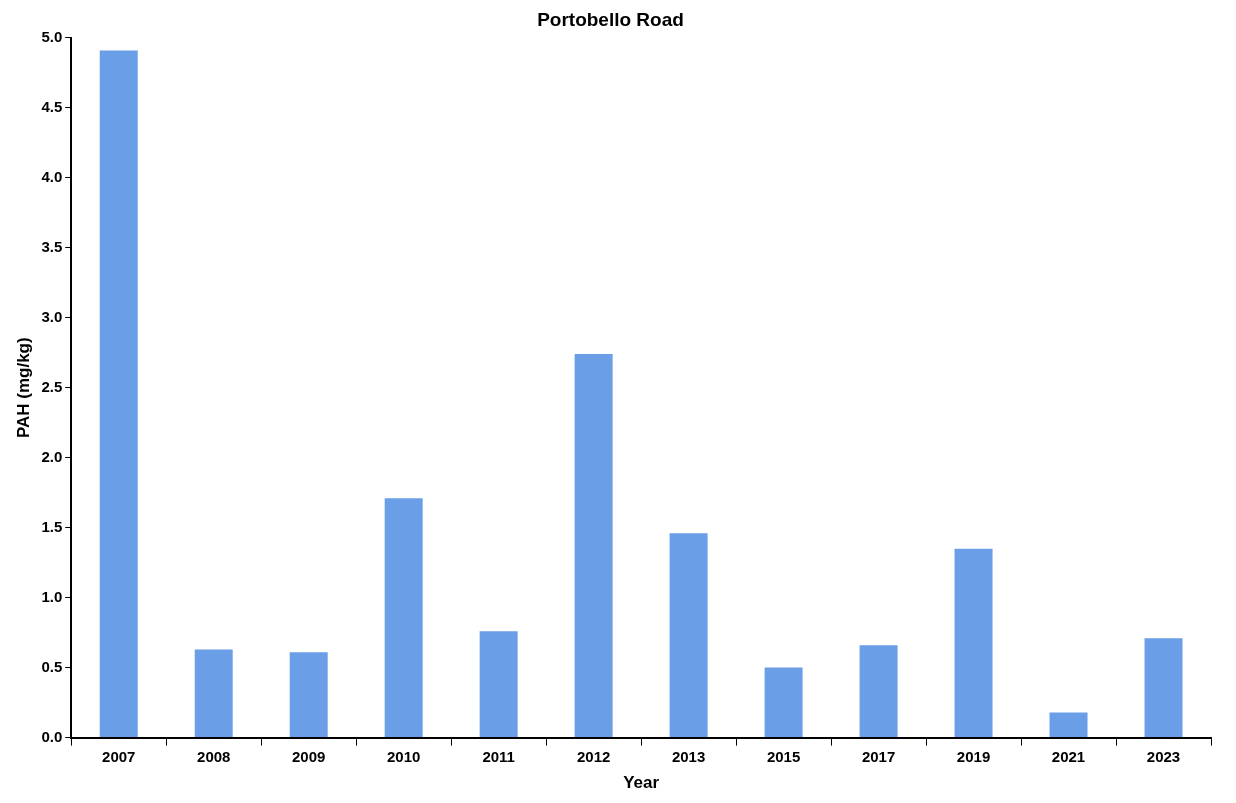 The width and height of the screenshot is (1236, 803). What do you see at coordinates (52, 596) in the screenshot?
I see `y-tick-label: 1.0` at bounding box center [52, 596].